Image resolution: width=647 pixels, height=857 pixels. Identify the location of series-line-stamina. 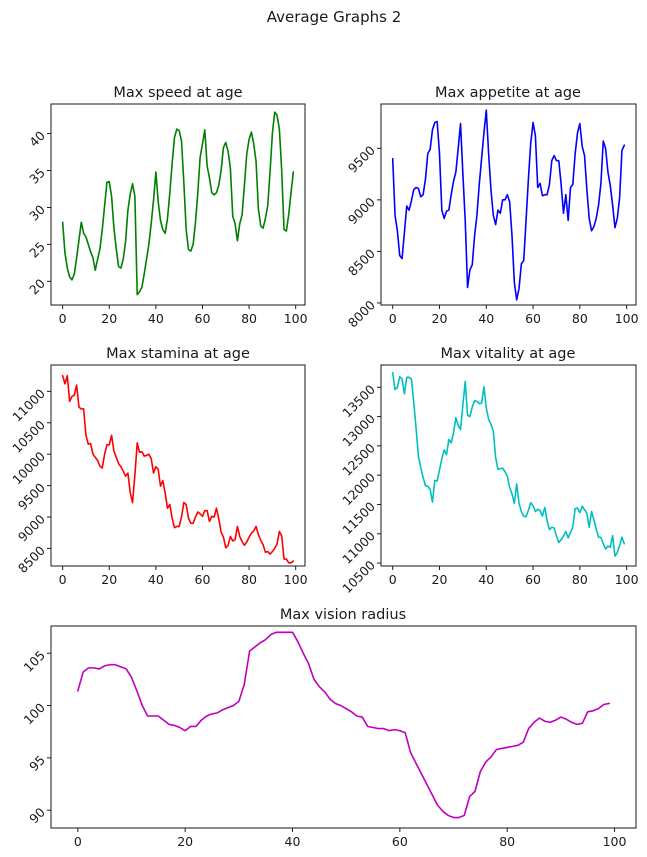
(178, 469).